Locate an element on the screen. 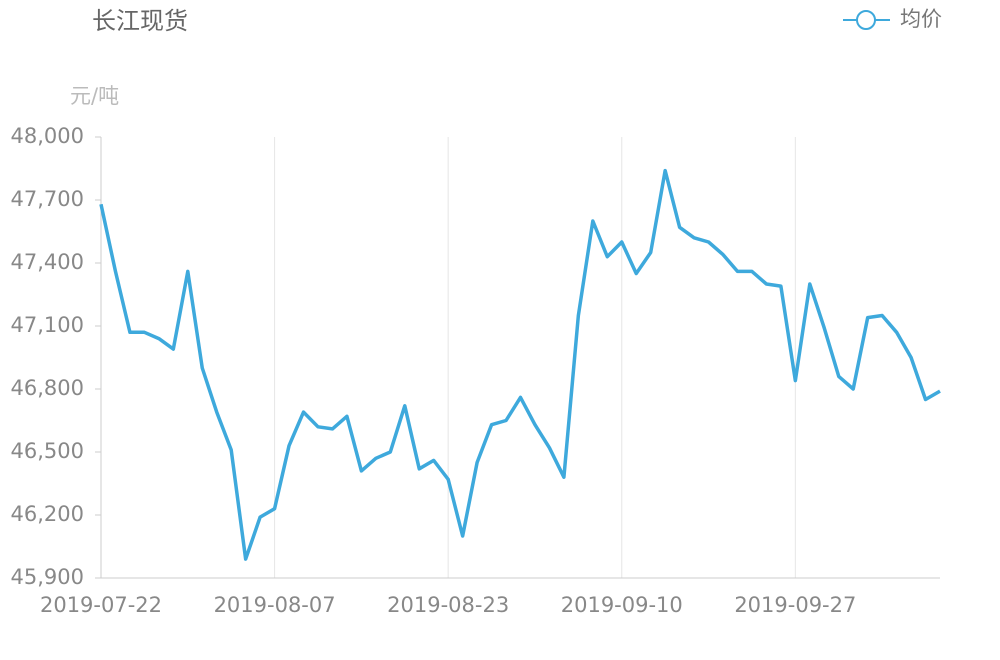  y-tick-label: 47,400 is located at coordinates (47, 262).